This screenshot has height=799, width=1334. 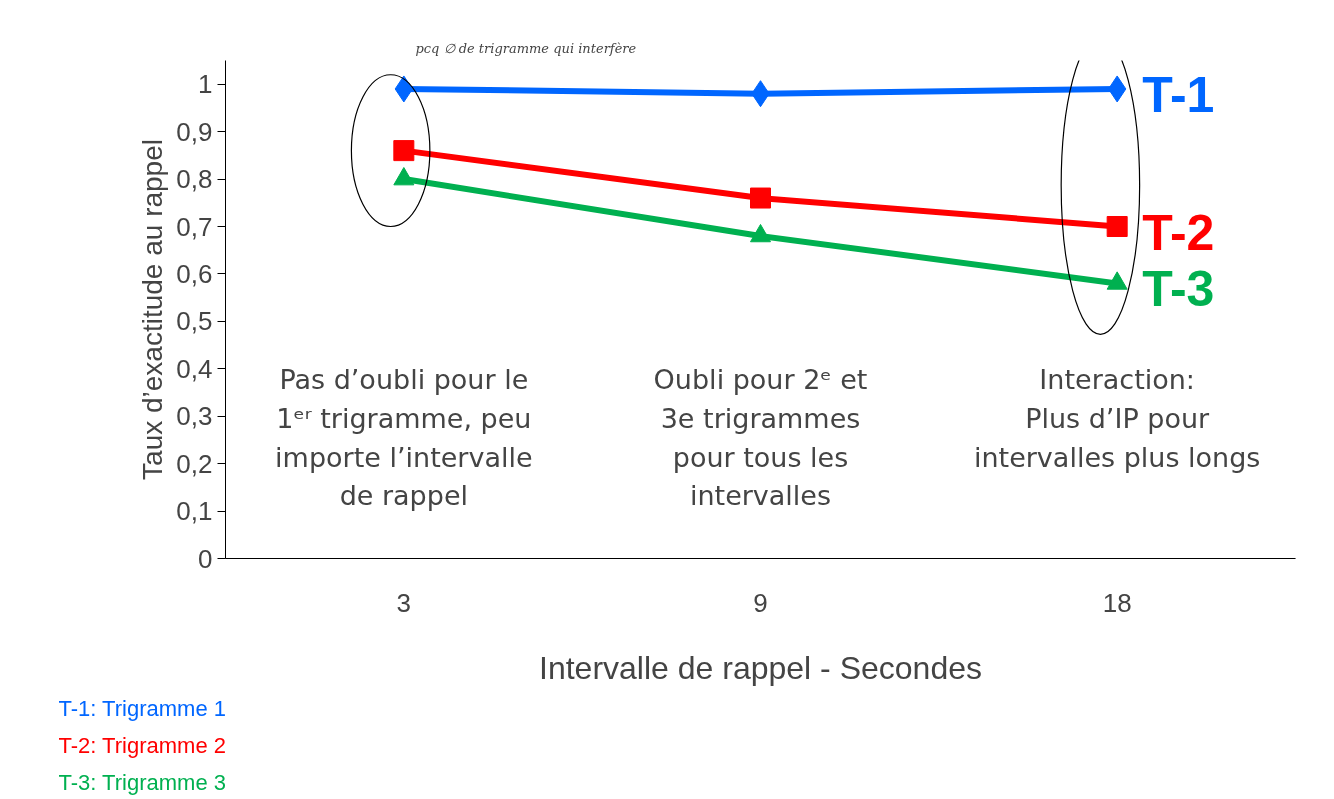 What do you see at coordinates (194, 368) in the screenshot?
I see `y-tick-label: 0,4` at bounding box center [194, 368].